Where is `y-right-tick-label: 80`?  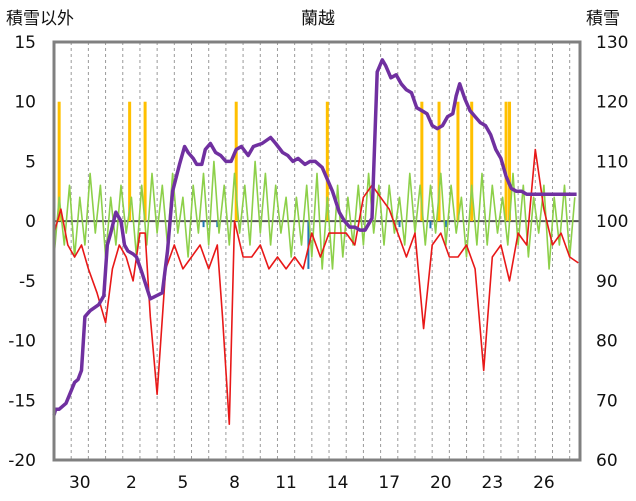 y-right-tick-label: 80 is located at coordinates (607, 342).